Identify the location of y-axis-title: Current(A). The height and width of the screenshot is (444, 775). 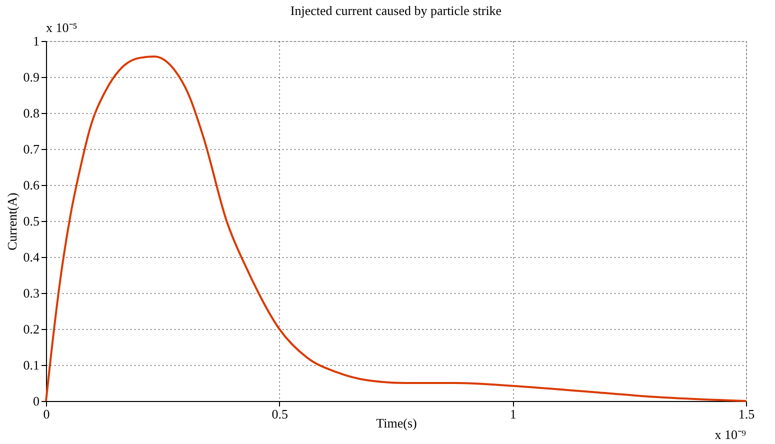
(12, 221).